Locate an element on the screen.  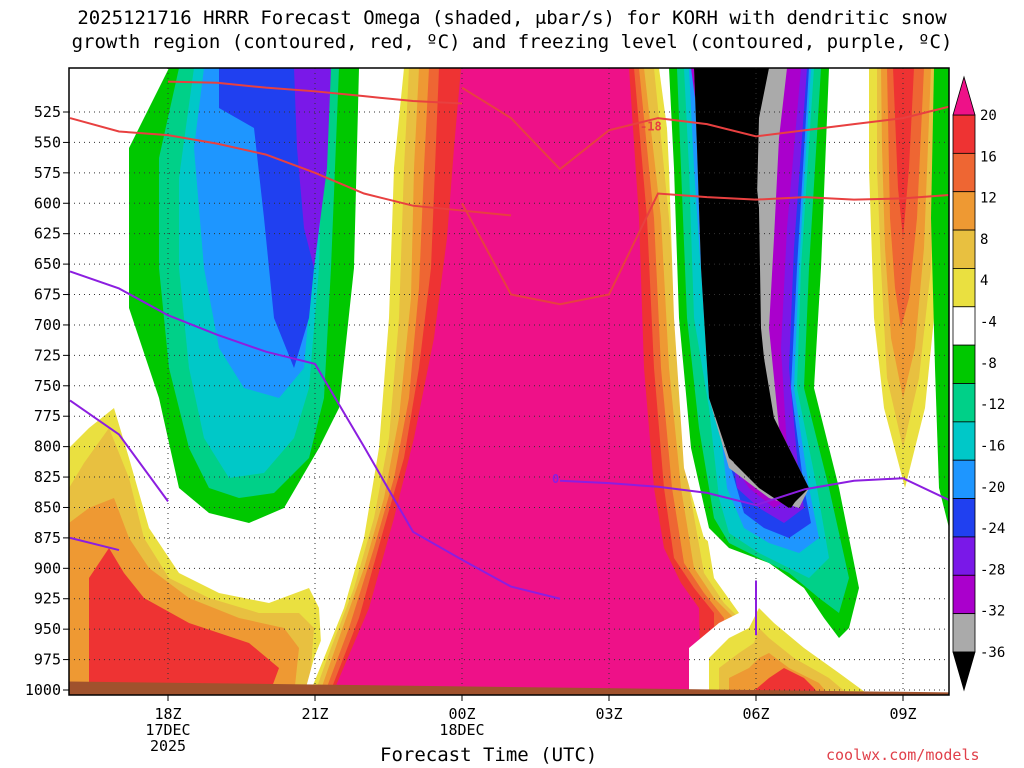
y-tick-label-600: 600 is located at coordinates (47, 203).